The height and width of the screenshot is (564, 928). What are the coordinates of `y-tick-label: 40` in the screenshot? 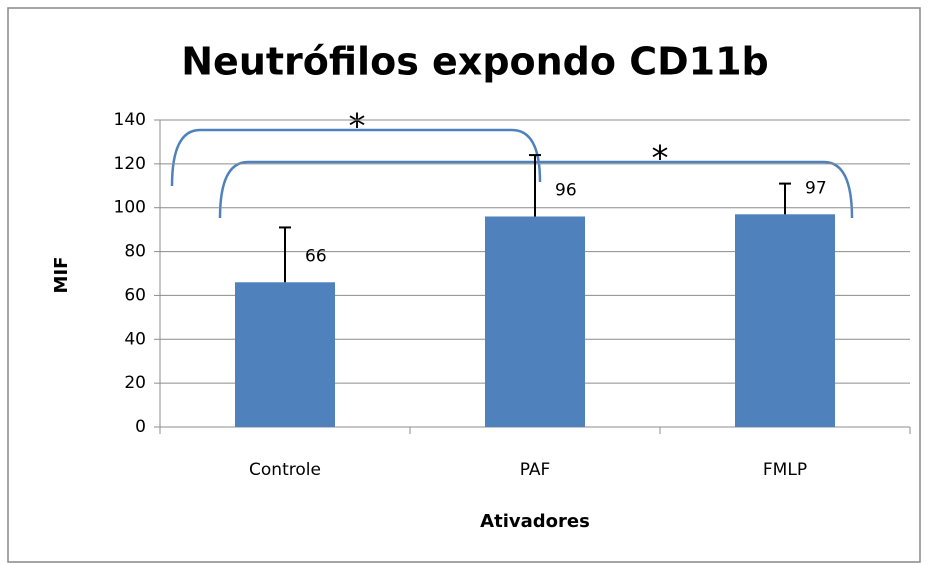 It's located at (135, 339).